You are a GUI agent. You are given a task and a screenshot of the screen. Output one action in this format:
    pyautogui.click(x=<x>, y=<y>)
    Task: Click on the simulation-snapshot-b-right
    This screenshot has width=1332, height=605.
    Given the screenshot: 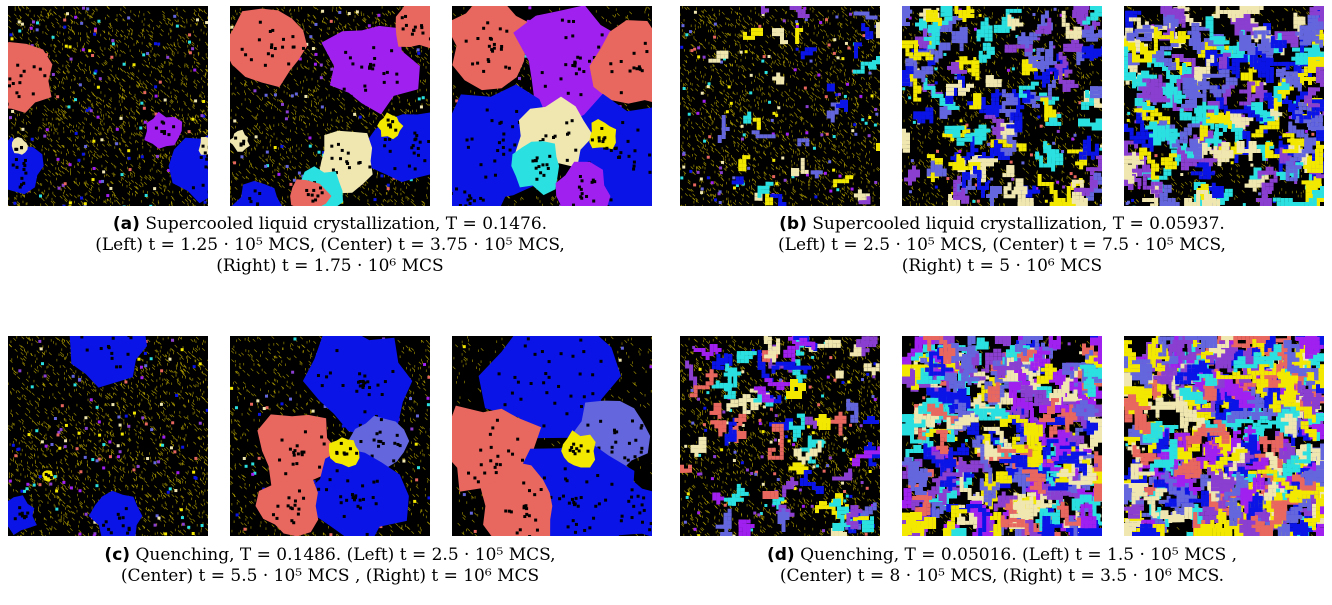 What is the action you would take?
    pyautogui.click(x=1224, y=106)
    